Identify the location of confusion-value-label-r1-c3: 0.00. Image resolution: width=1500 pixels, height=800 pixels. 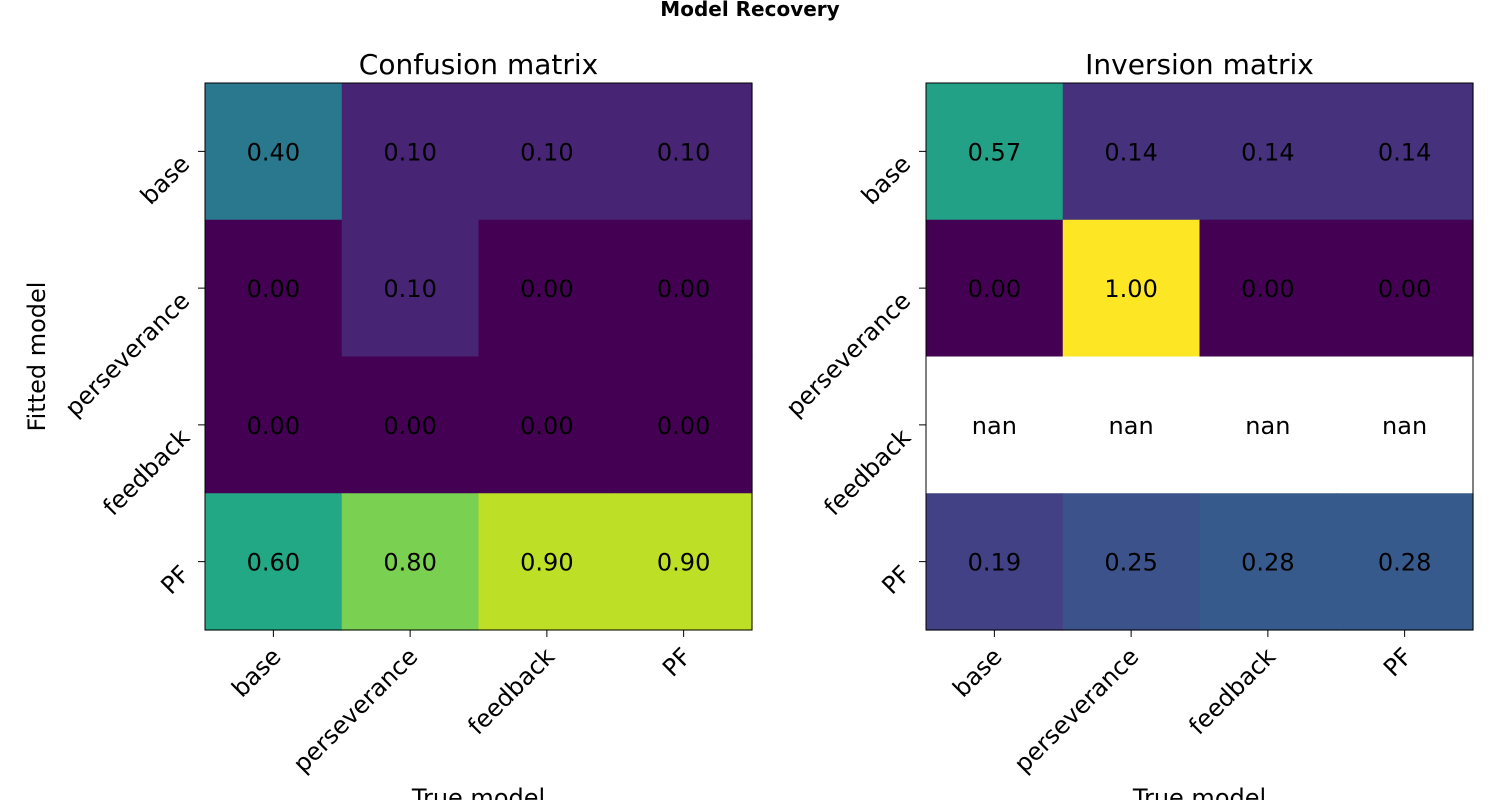
(683, 289).